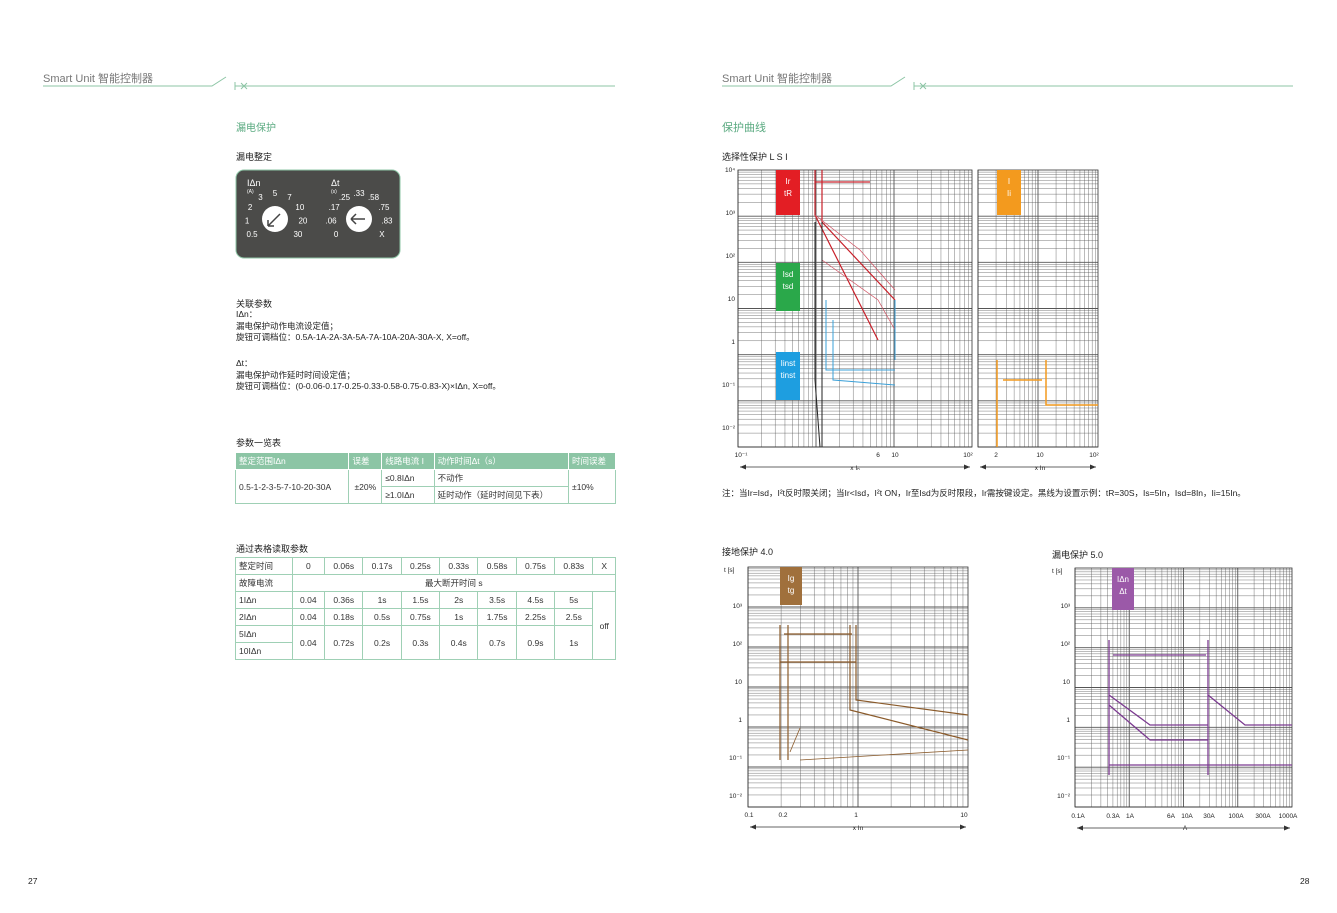 Image resolution: width=1337 pixels, height=913 pixels. I want to click on dial-symbol: Δt, so click(335, 183).